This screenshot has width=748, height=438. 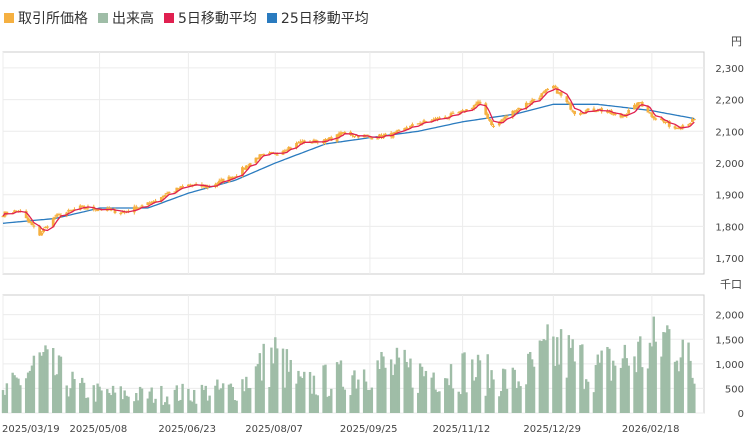 What do you see at coordinates (210, 18) in the screenshot?
I see `legend-item-ma5: 5日移動平均` at bounding box center [210, 18].